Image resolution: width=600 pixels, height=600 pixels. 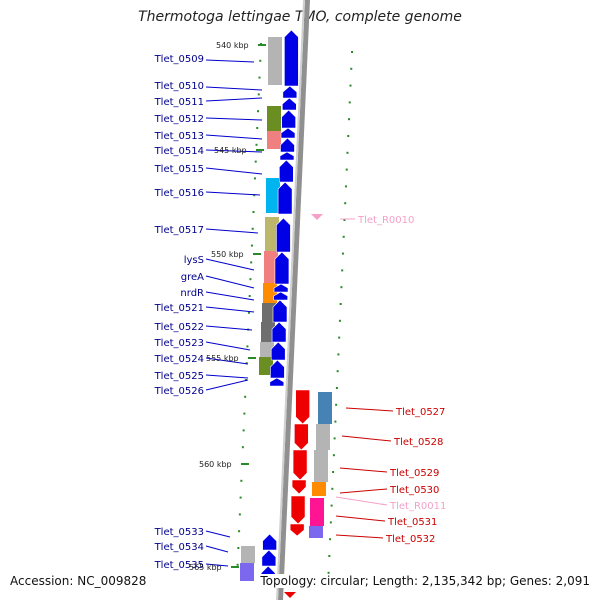 What do you see at coordinates (179, 230) in the screenshot?
I see `gene-label: Tlet_0517` at bounding box center [179, 230].